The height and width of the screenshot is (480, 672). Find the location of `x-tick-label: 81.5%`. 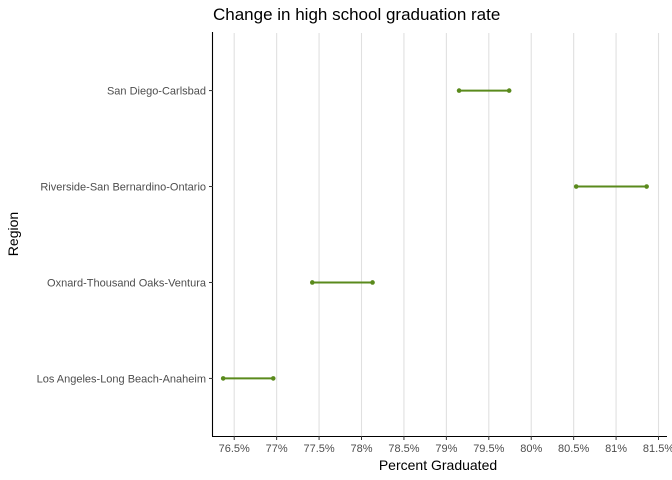

x-tick-label: 81.5% is located at coordinates (657, 449).